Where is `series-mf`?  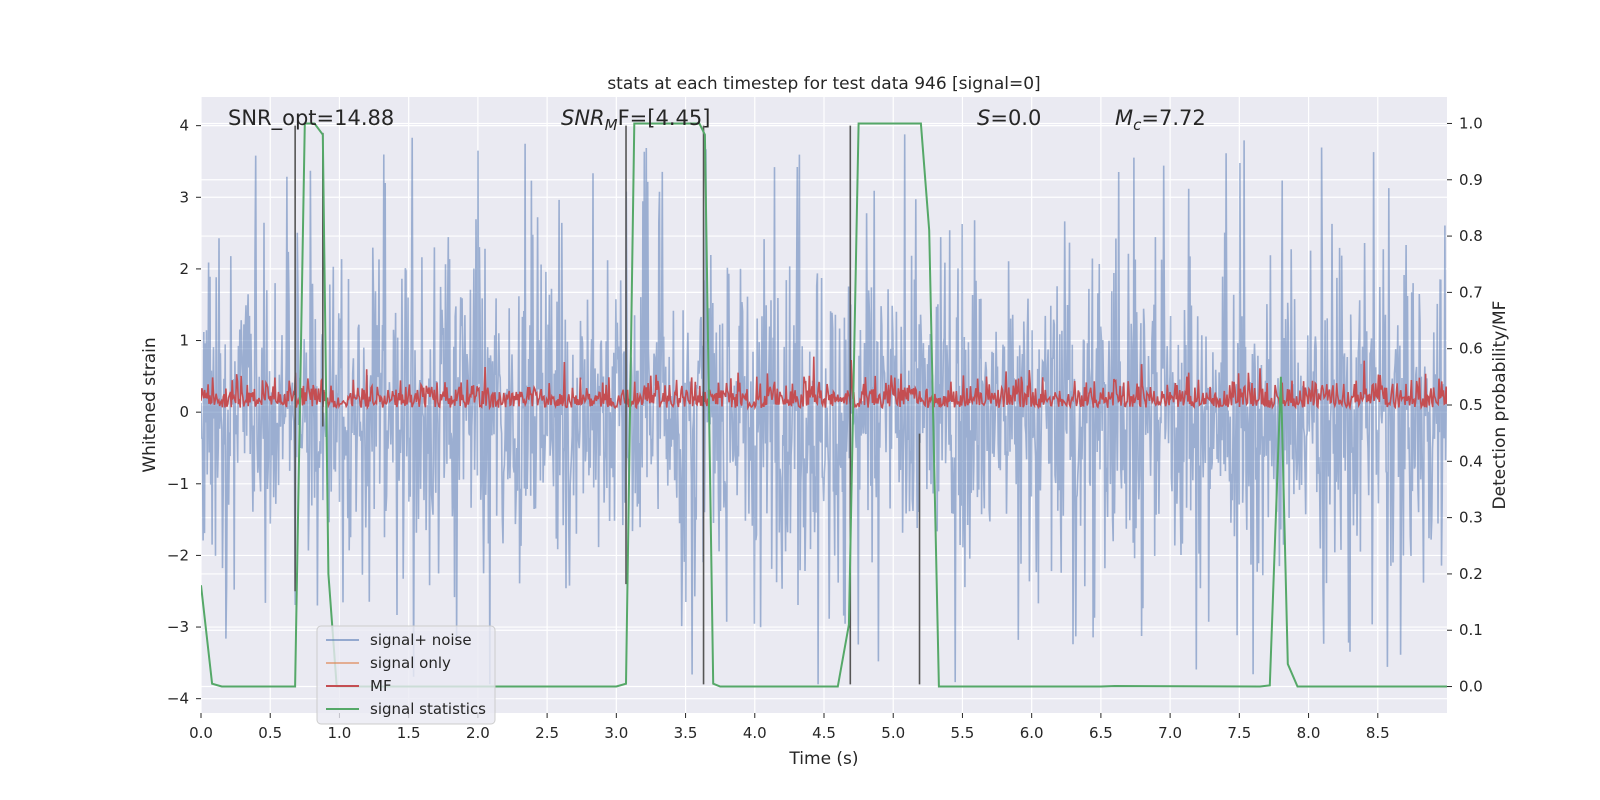
series-mf is located at coordinates (824, 383).